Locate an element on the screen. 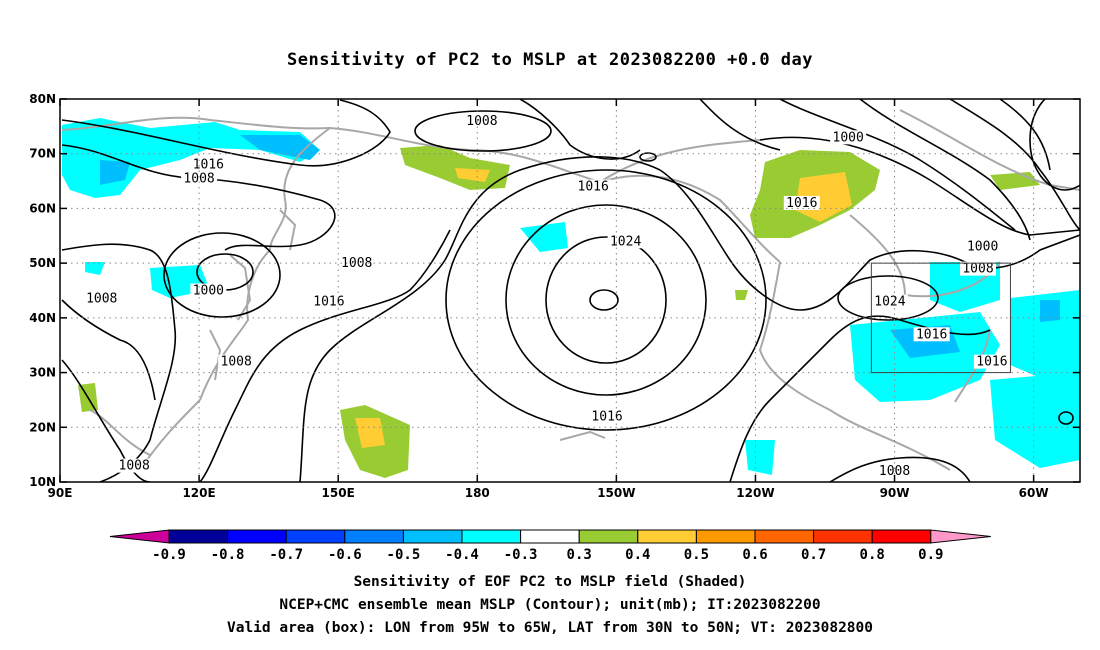  colorbar-label: 0.6 is located at coordinates (754, 555).